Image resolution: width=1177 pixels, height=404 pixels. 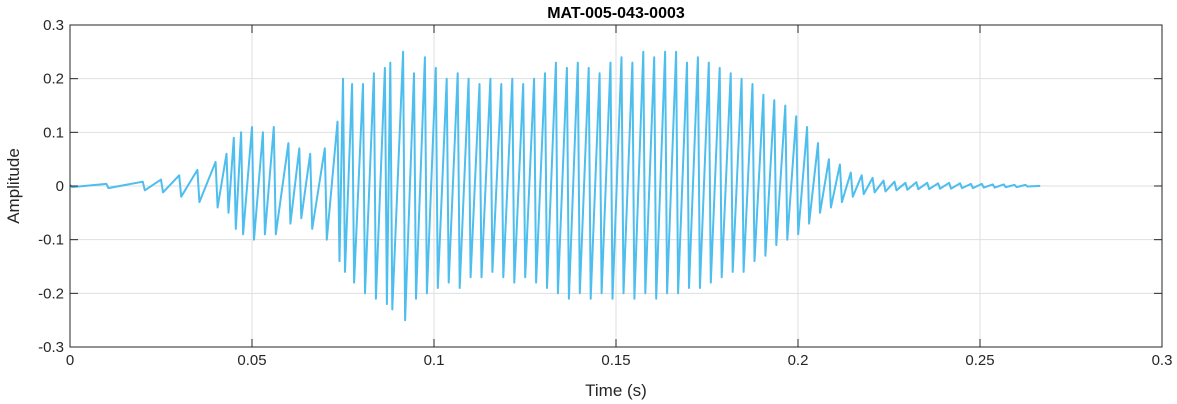 I want to click on x-tick-label: 0.2, so click(x=798, y=360).